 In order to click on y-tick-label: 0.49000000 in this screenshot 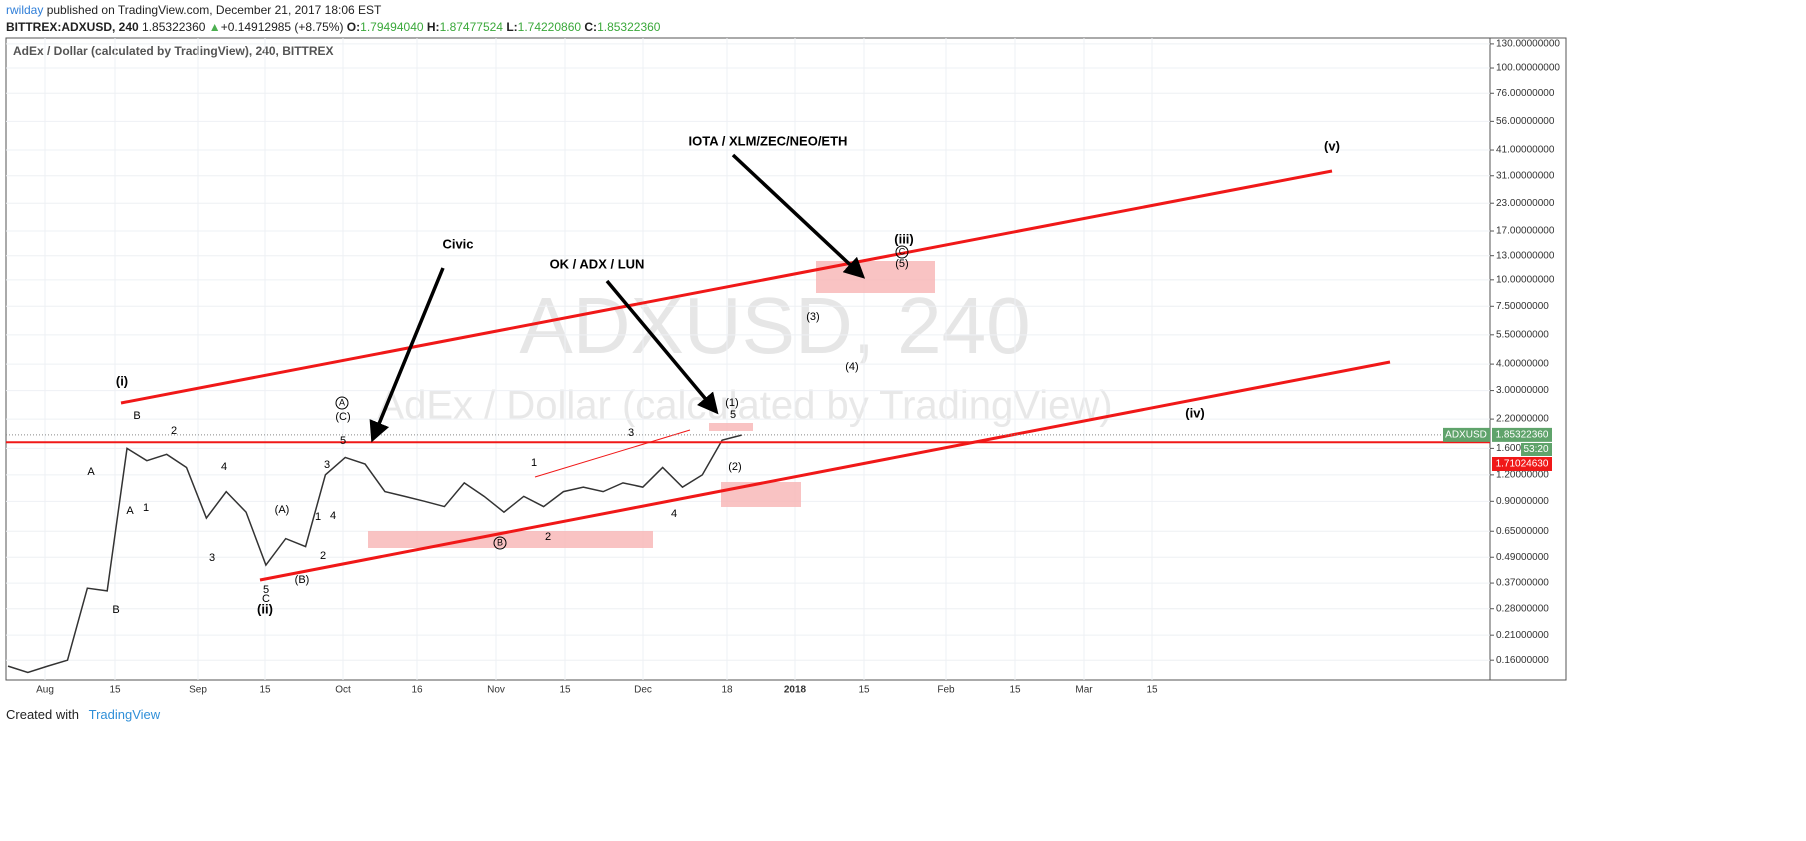, I will do `click(1522, 557)`.